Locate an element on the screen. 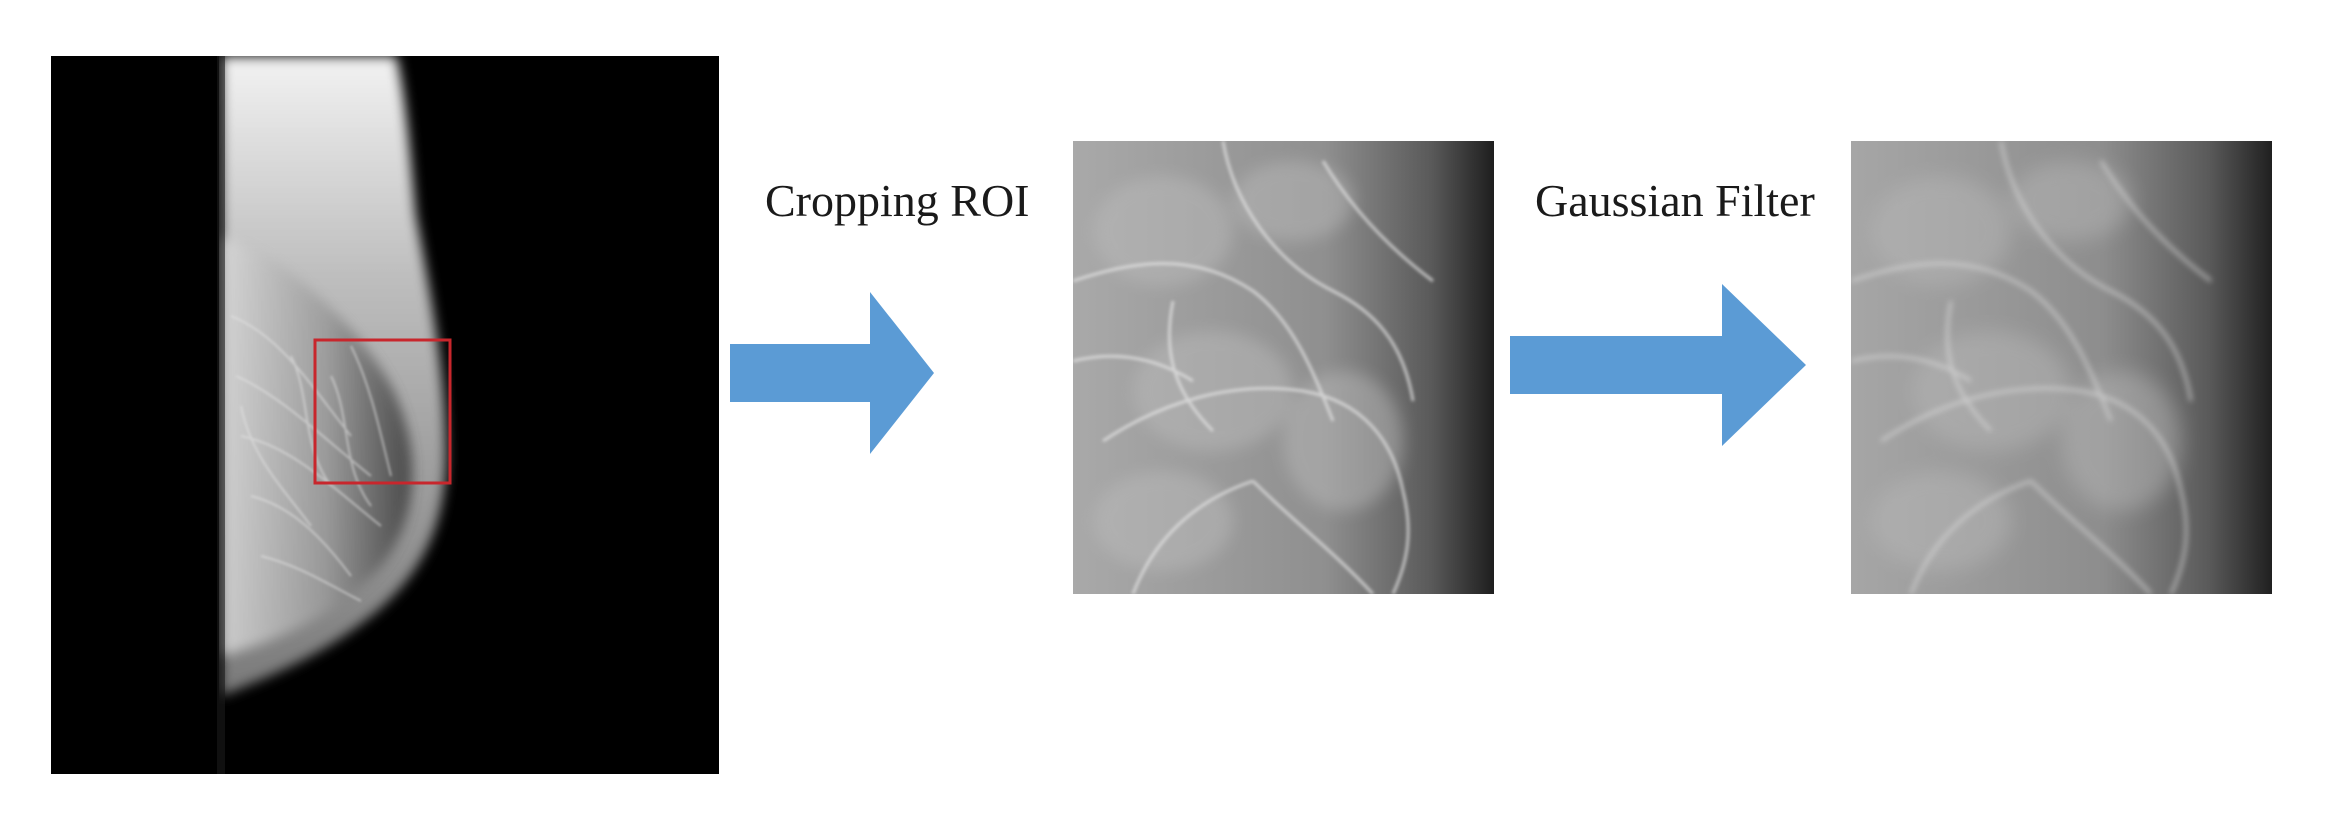  cropped-roi-image is located at coordinates (1283, 367).